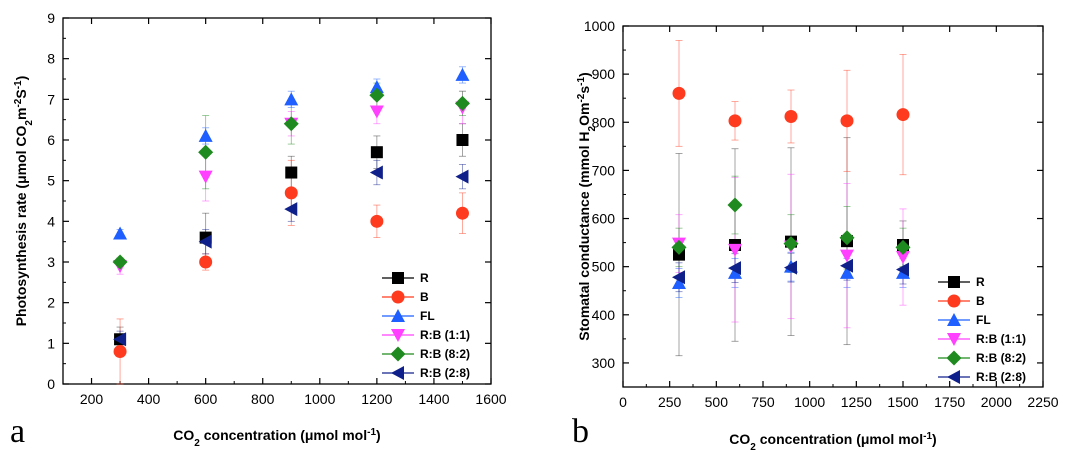  I want to click on y-tick-label: 700, so click(604, 170).